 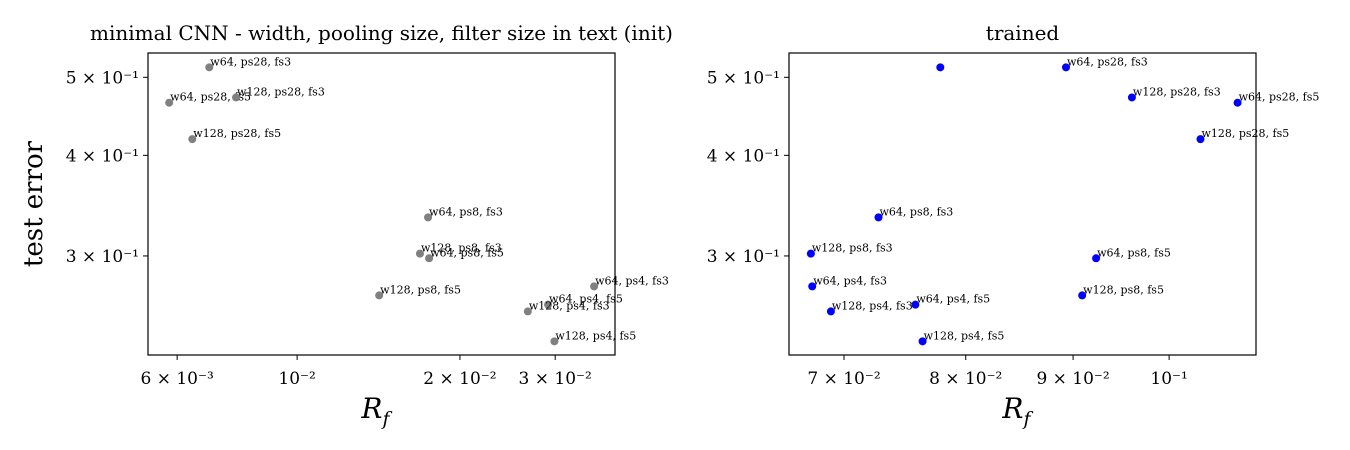 I want to click on x-tick-label: 8 × 10⁻², so click(x=965, y=379).